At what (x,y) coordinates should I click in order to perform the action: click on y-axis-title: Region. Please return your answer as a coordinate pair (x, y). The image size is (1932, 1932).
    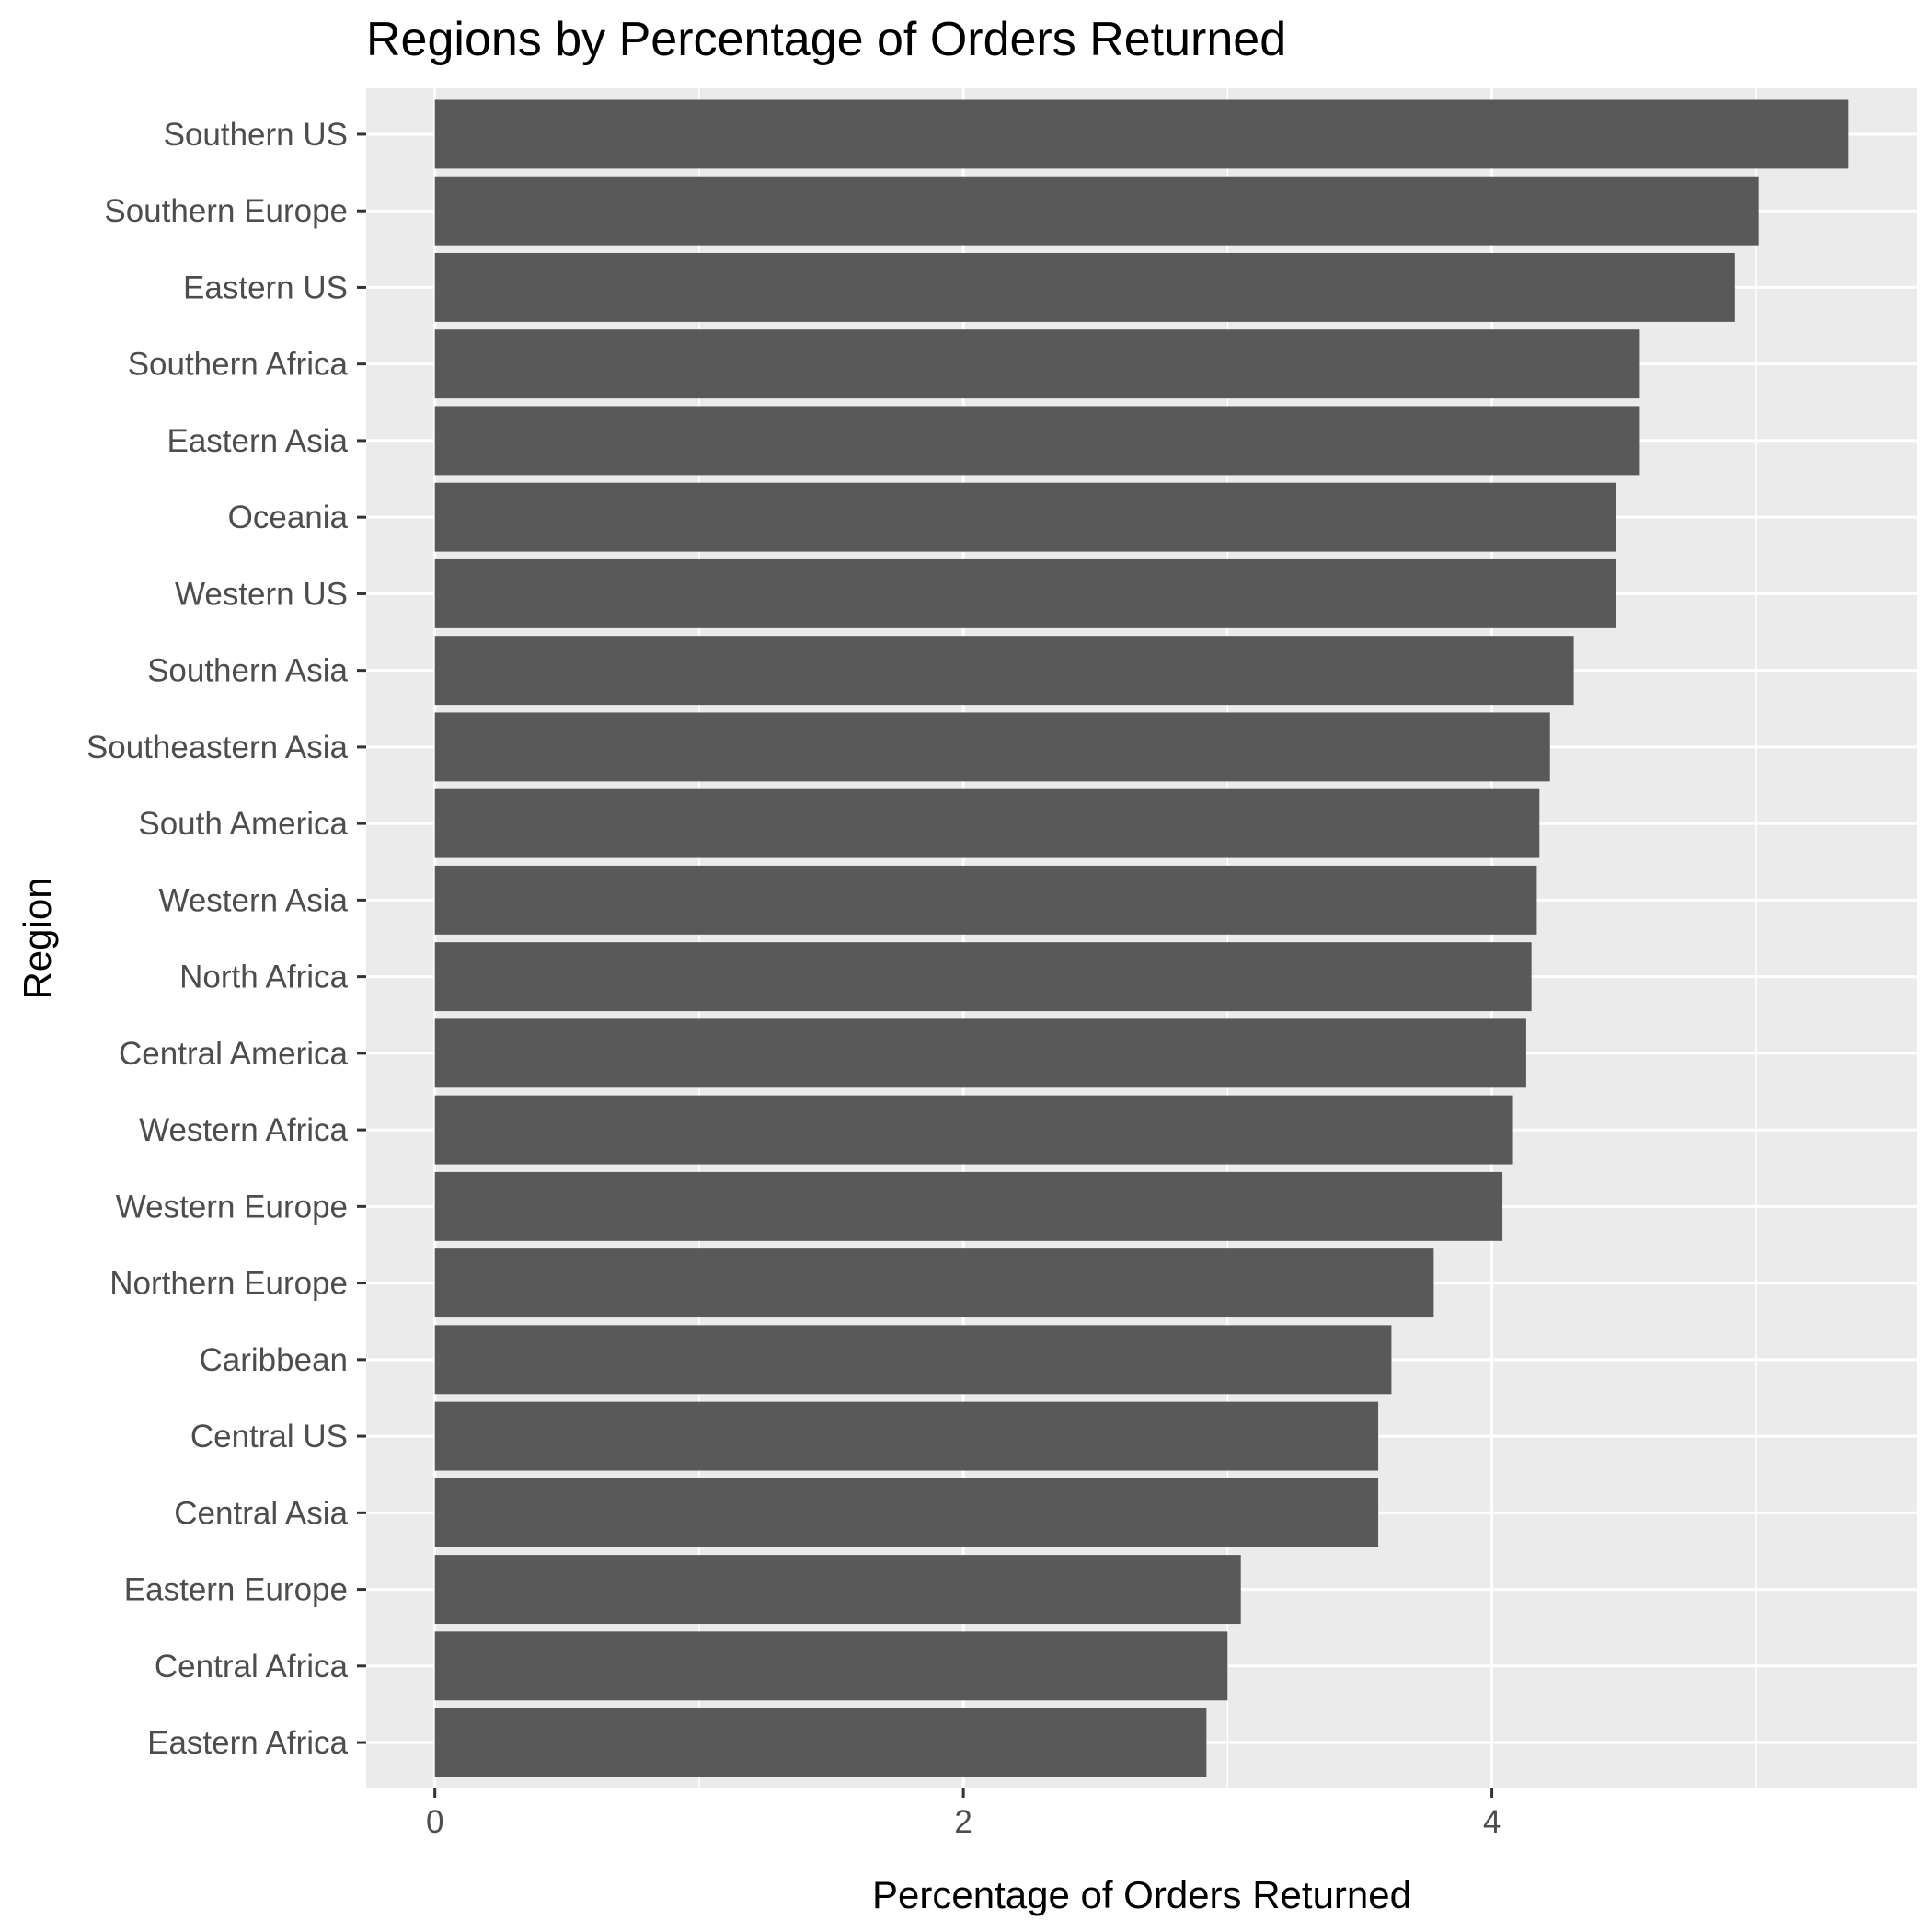
    Looking at the image, I should click on (37, 938).